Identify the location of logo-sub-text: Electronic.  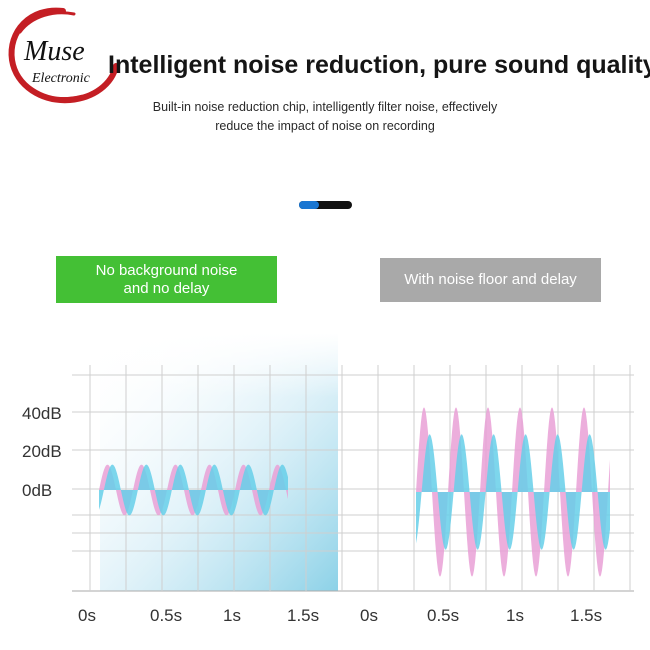
(61, 78).